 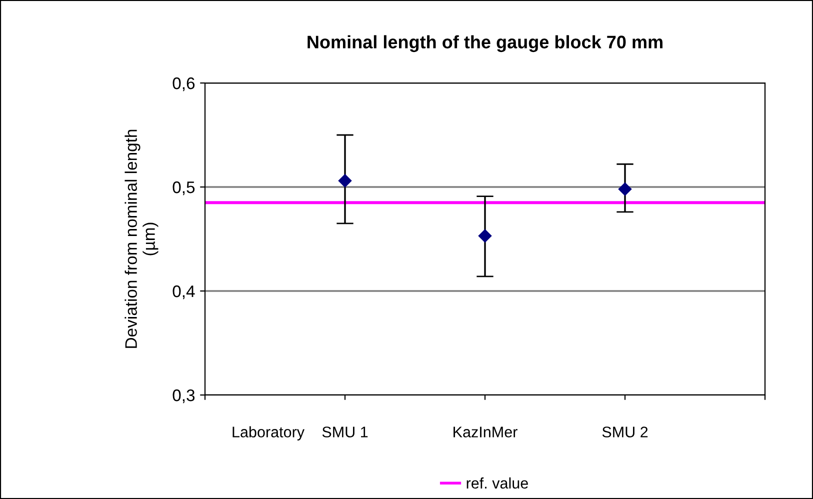 What do you see at coordinates (345, 432) in the screenshot?
I see `x-tick-label: SMU 1` at bounding box center [345, 432].